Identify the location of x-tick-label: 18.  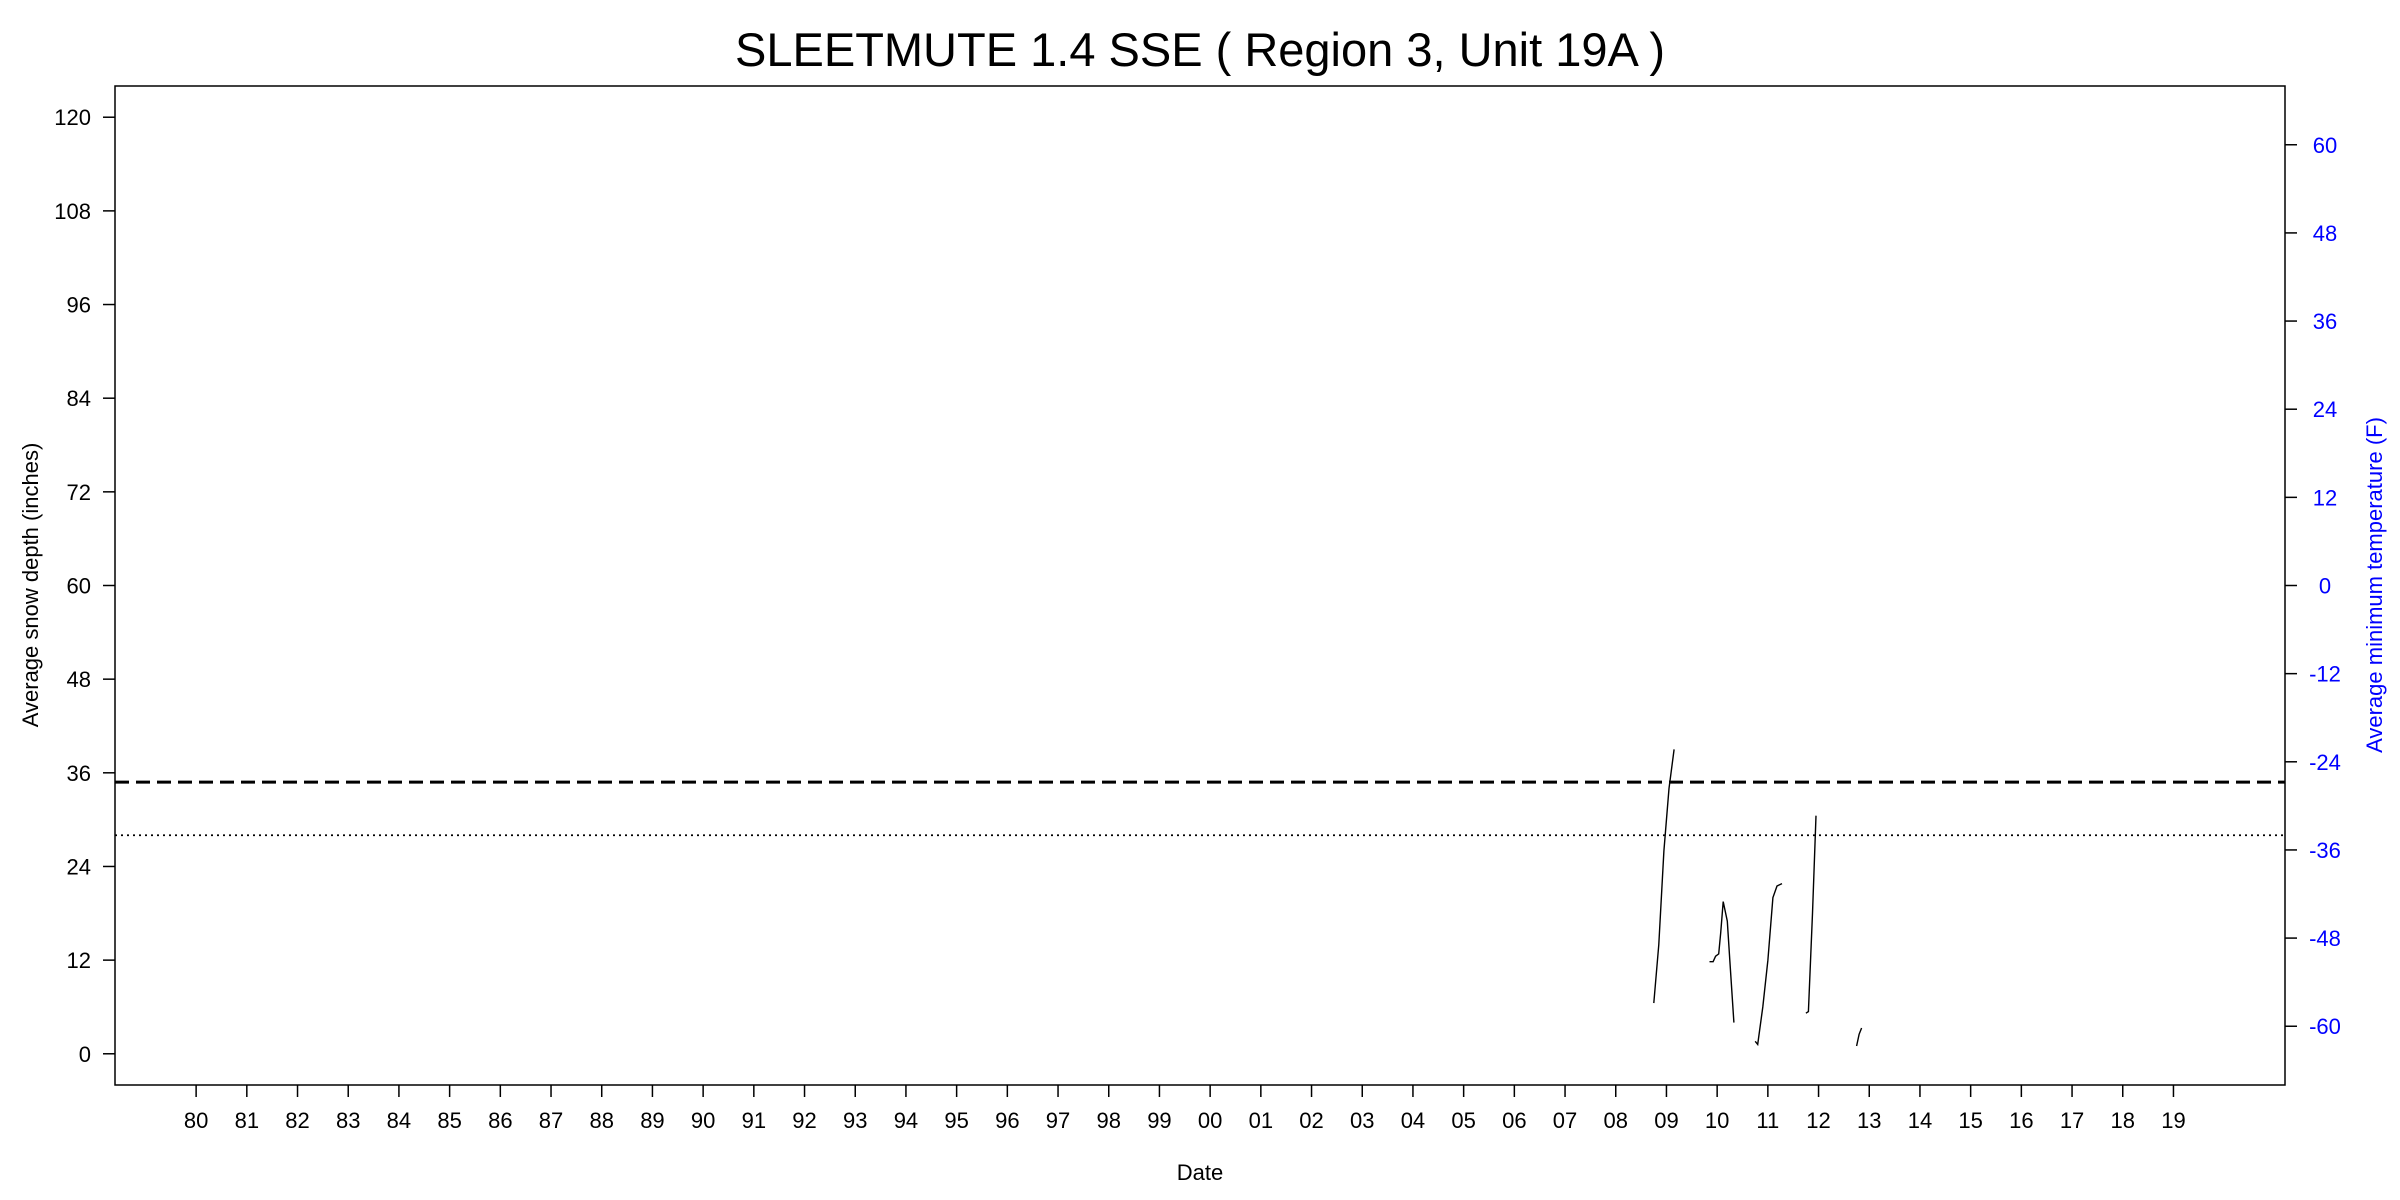
(2123, 1120).